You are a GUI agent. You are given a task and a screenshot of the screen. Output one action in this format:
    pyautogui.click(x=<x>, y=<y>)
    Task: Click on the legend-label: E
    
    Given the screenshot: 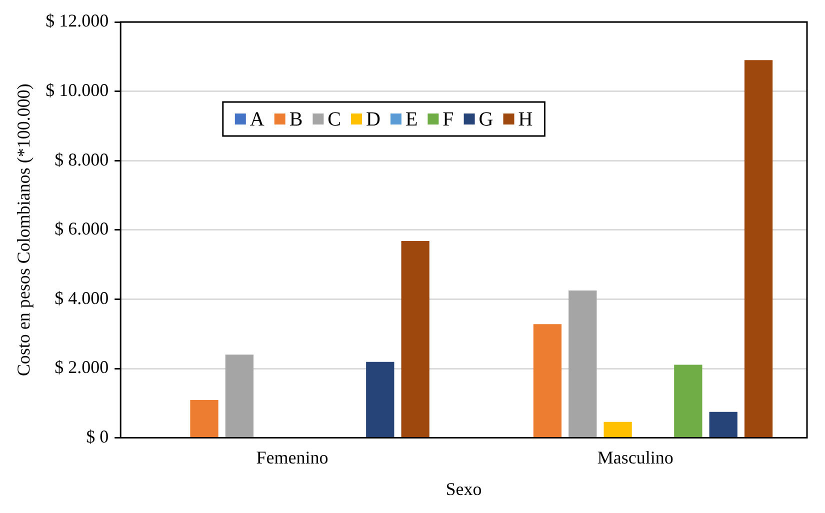 What is the action you would take?
    pyautogui.click(x=411, y=119)
    